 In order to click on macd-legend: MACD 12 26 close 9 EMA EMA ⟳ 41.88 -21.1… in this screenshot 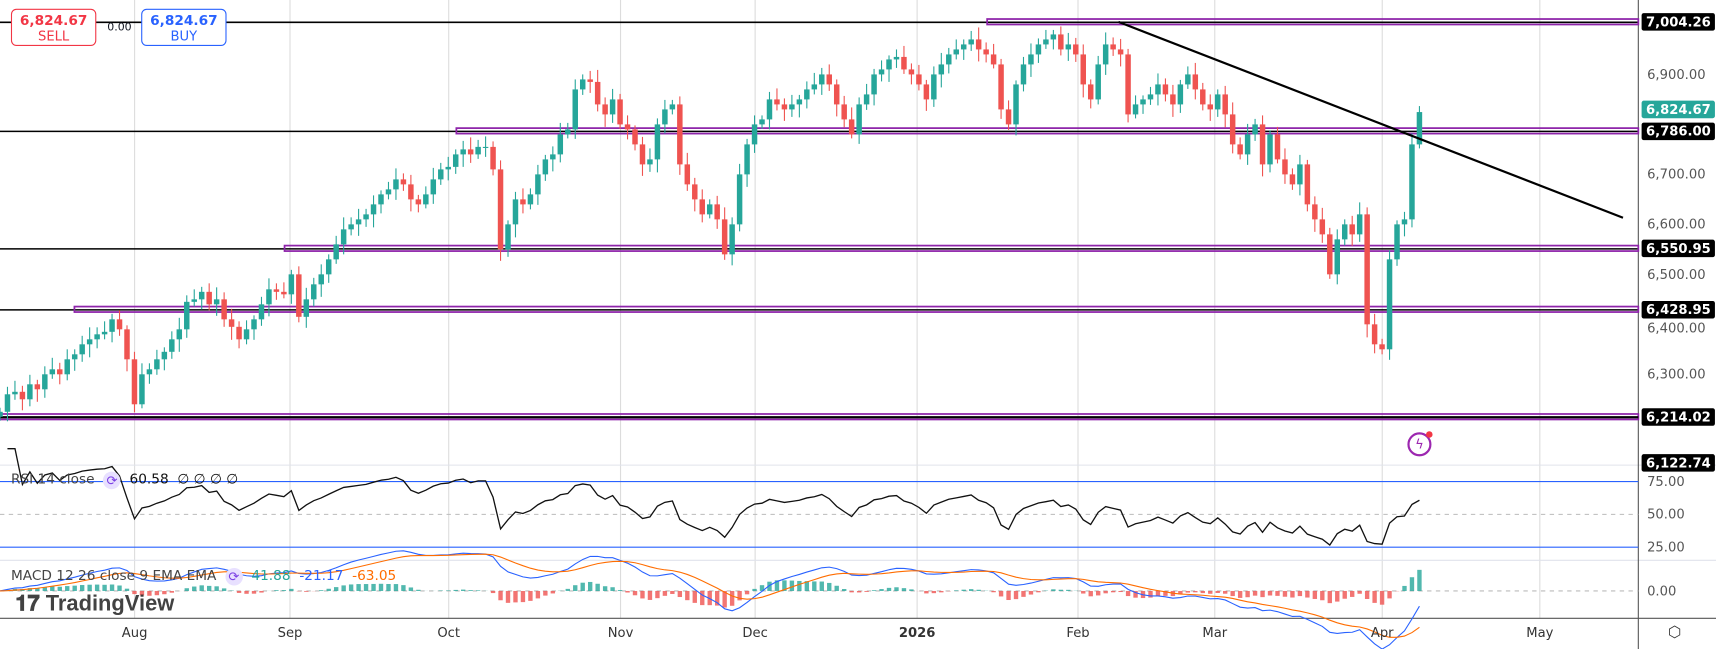, I will do `click(206, 576)`.